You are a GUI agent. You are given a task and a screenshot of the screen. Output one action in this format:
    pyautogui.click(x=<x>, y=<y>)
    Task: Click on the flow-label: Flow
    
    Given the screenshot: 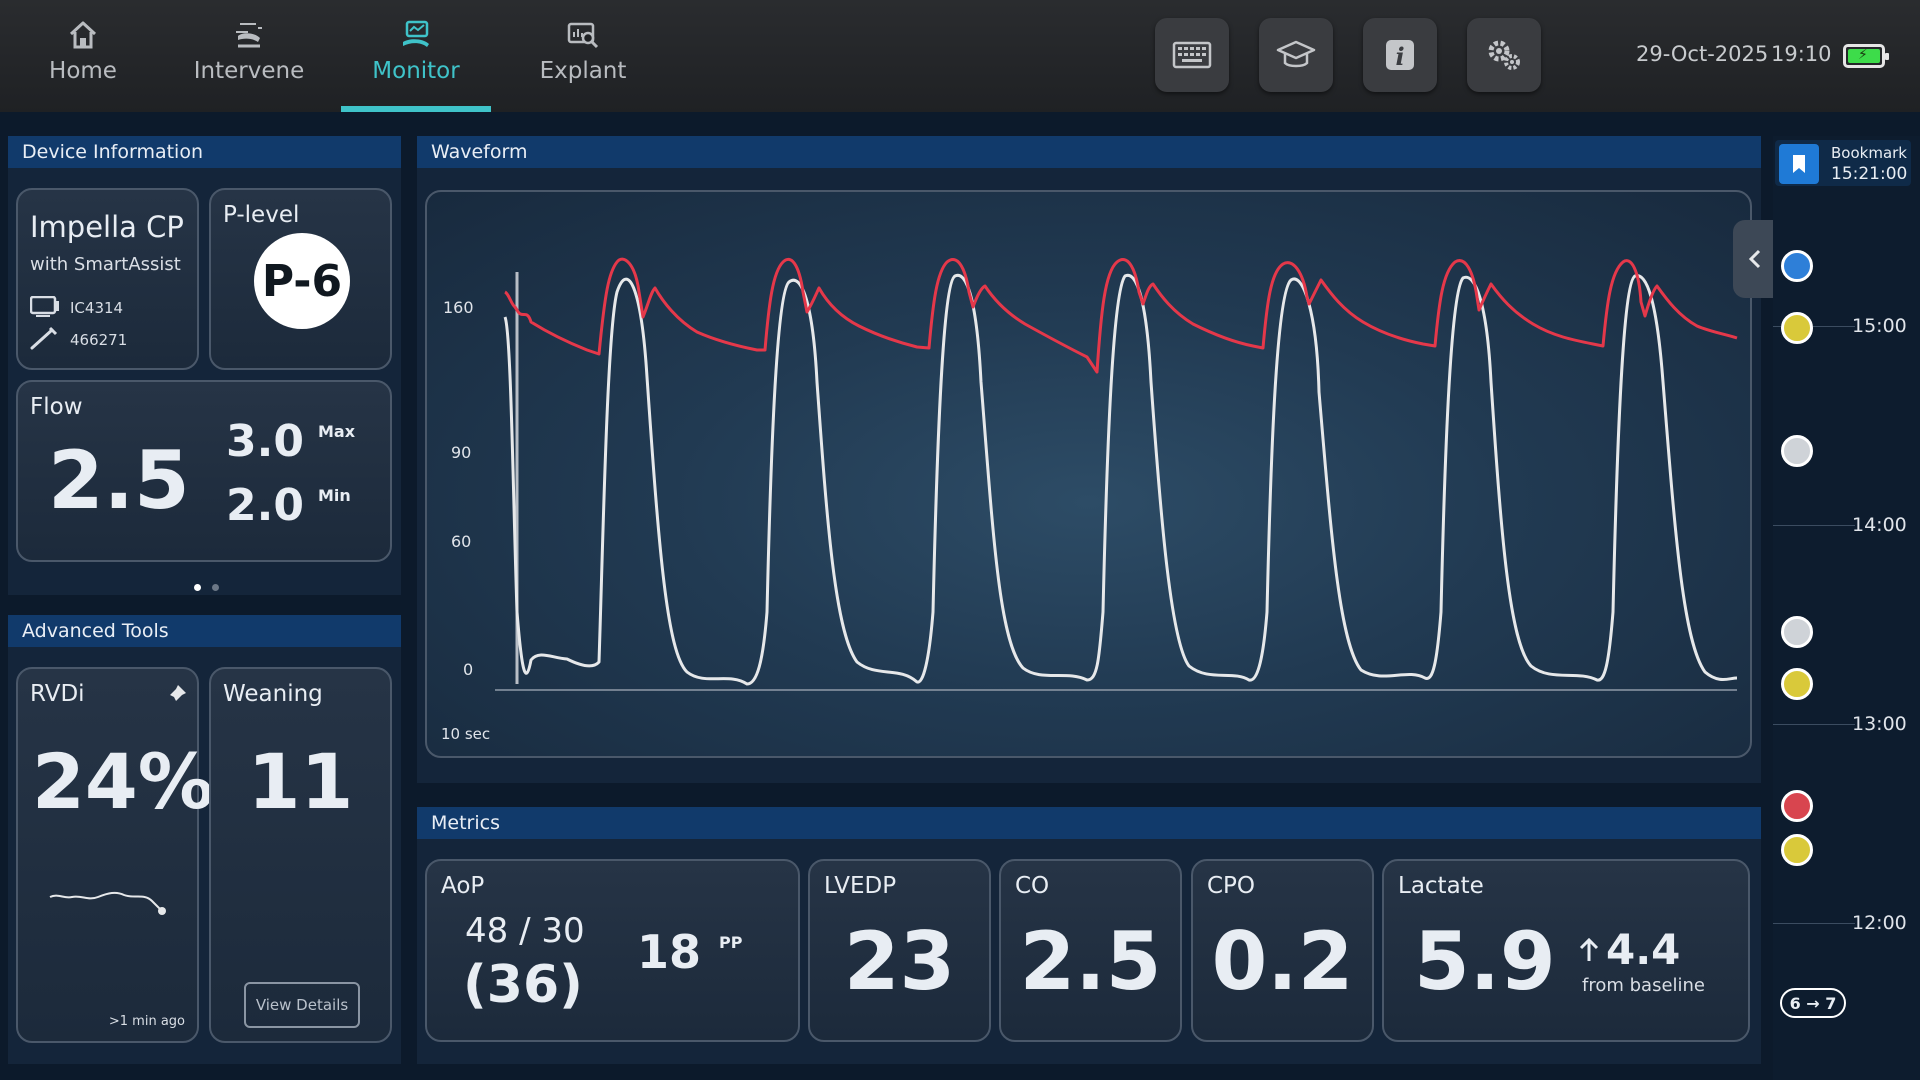 What is the action you would take?
    pyautogui.click(x=56, y=407)
    